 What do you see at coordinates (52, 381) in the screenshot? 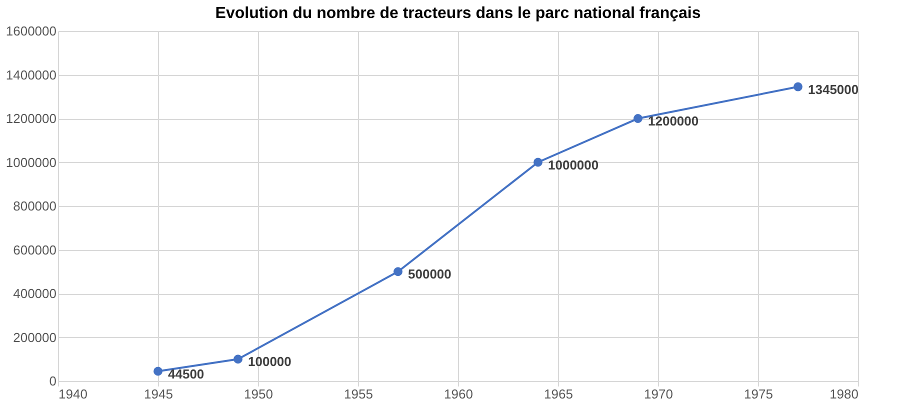
I see `y-tick-label: 0` at bounding box center [52, 381].